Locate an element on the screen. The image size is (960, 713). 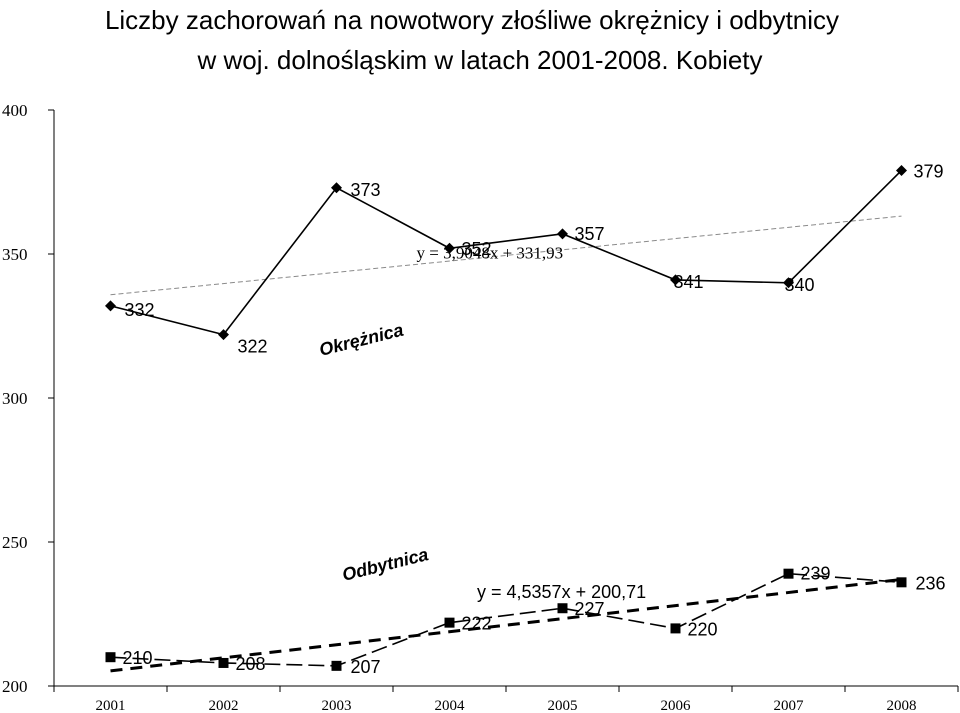
okreznica-data-label: 373 is located at coordinates (366, 190).